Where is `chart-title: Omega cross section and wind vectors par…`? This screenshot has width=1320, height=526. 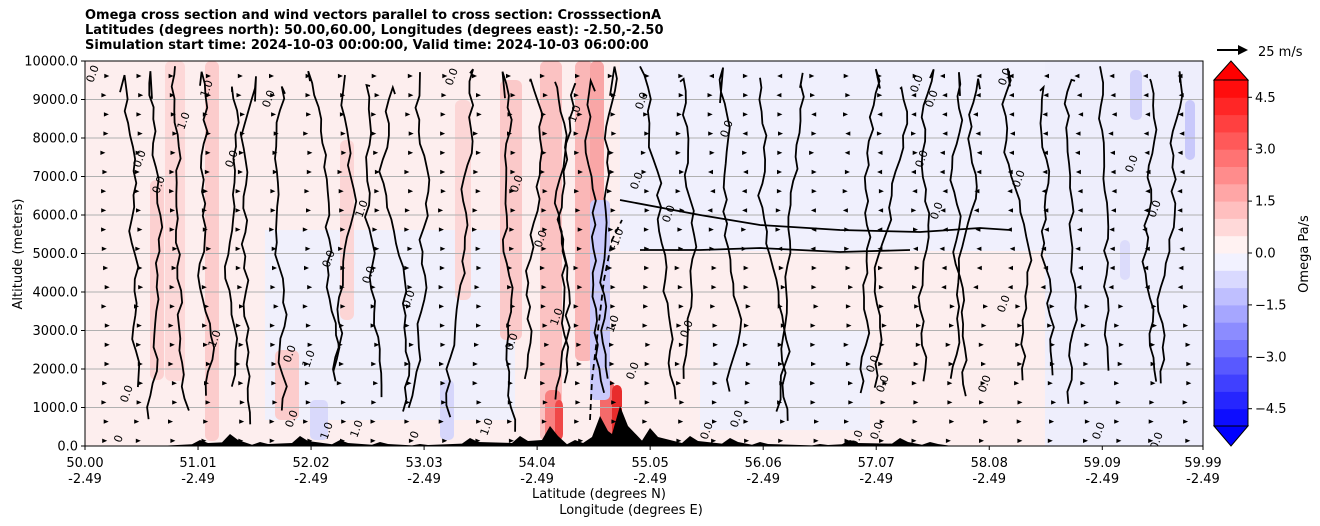
chart-title: Omega cross section and wind vectors par… is located at coordinates (374, 30).